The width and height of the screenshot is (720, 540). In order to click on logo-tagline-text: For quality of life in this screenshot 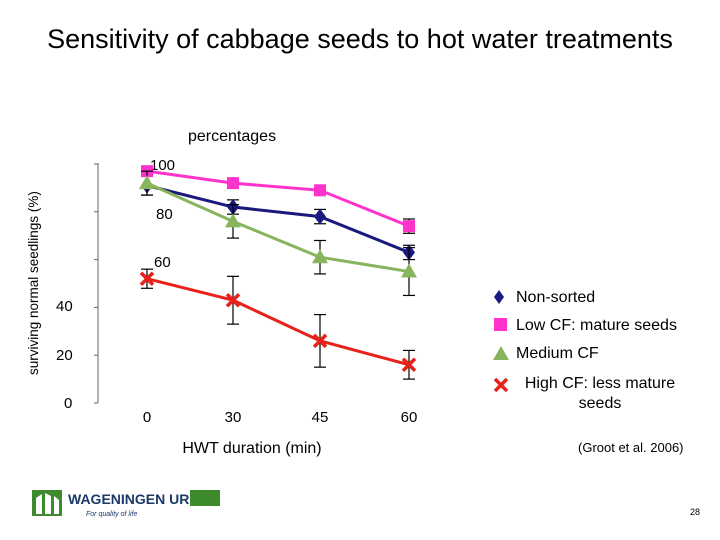, I will do `click(111, 514)`.